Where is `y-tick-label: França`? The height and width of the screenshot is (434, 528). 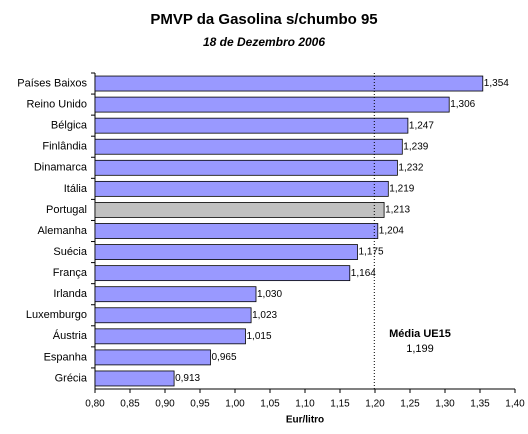
y-tick-label: França is located at coordinates (70, 273).